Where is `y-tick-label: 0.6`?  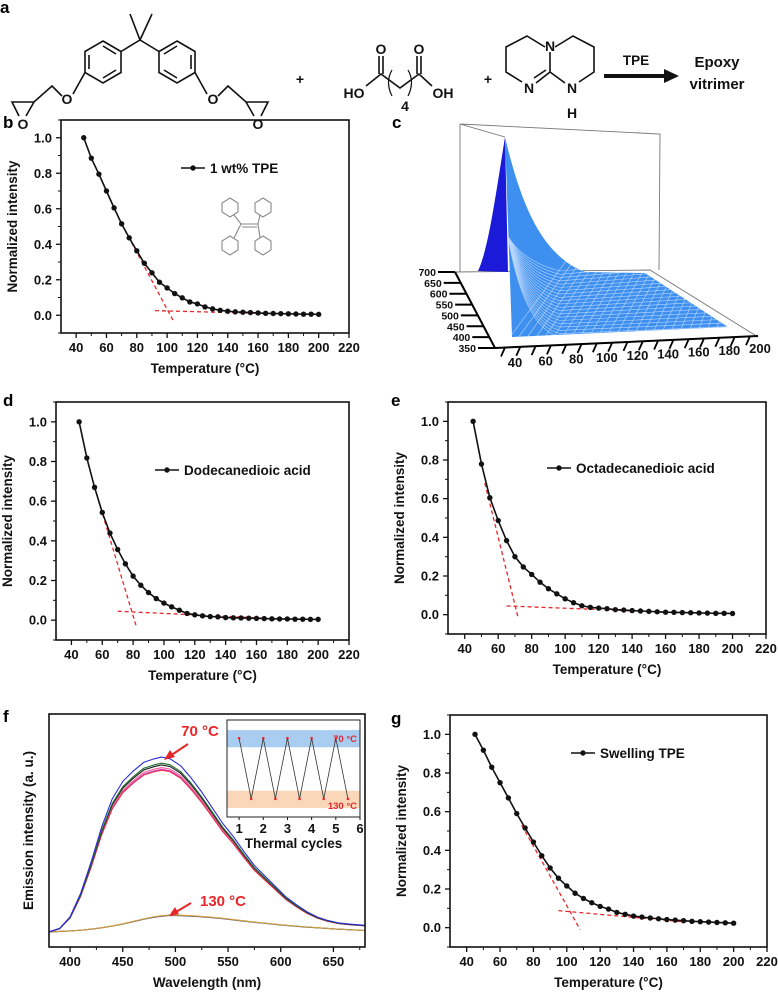 y-tick-label: 0.6 is located at coordinates (38, 501).